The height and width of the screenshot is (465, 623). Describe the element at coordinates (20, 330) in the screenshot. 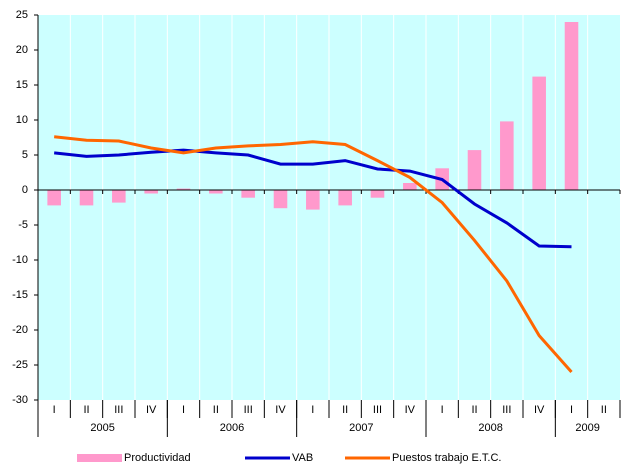

I see `y-tick-label: -20` at that location.